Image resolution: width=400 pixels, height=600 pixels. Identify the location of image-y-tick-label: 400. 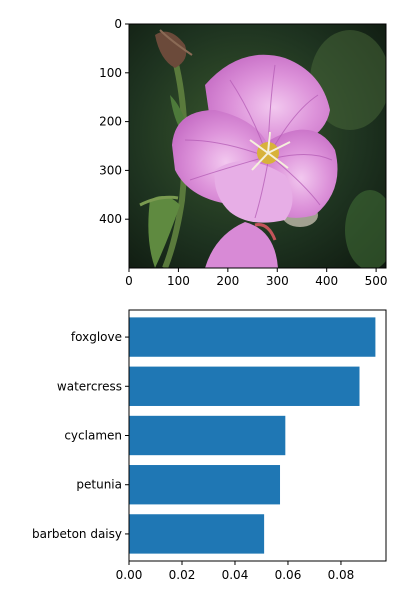
(110, 219).